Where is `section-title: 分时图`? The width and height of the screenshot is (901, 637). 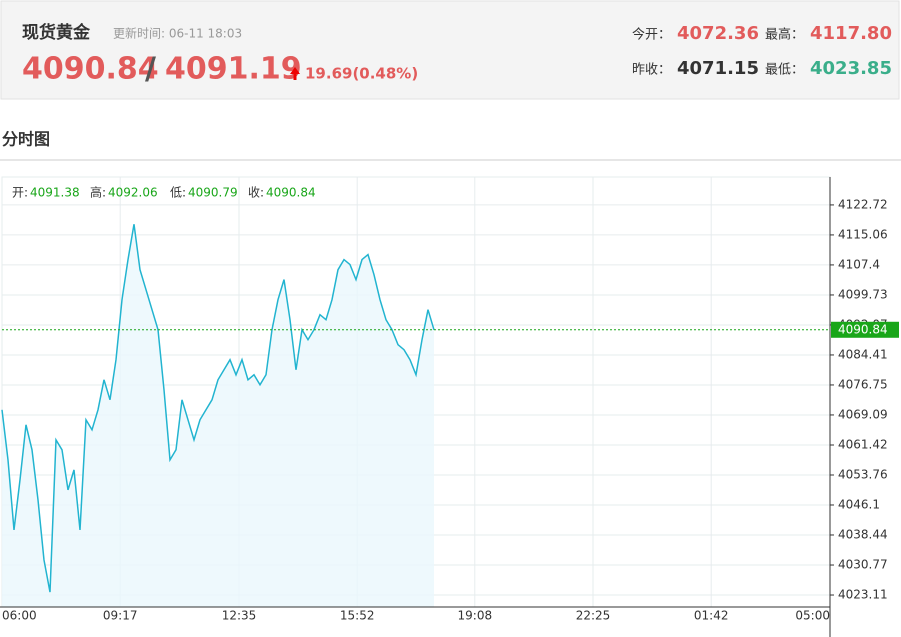
section-title: 分时图 is located at coordinates (26, 139).